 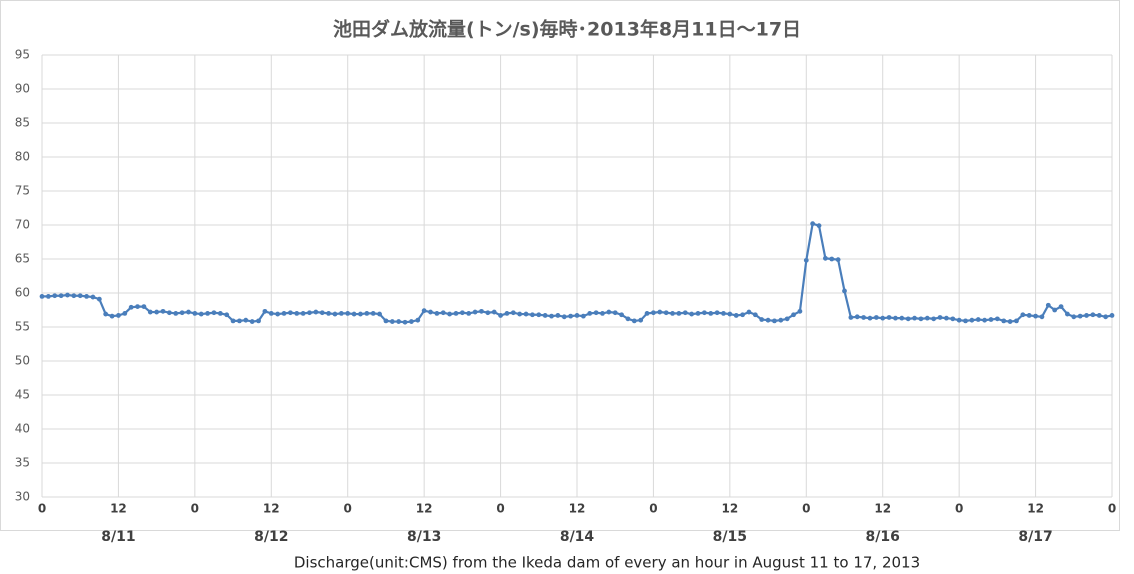 I want to click on y-tick-label: 40, so click(x=22, y=429).